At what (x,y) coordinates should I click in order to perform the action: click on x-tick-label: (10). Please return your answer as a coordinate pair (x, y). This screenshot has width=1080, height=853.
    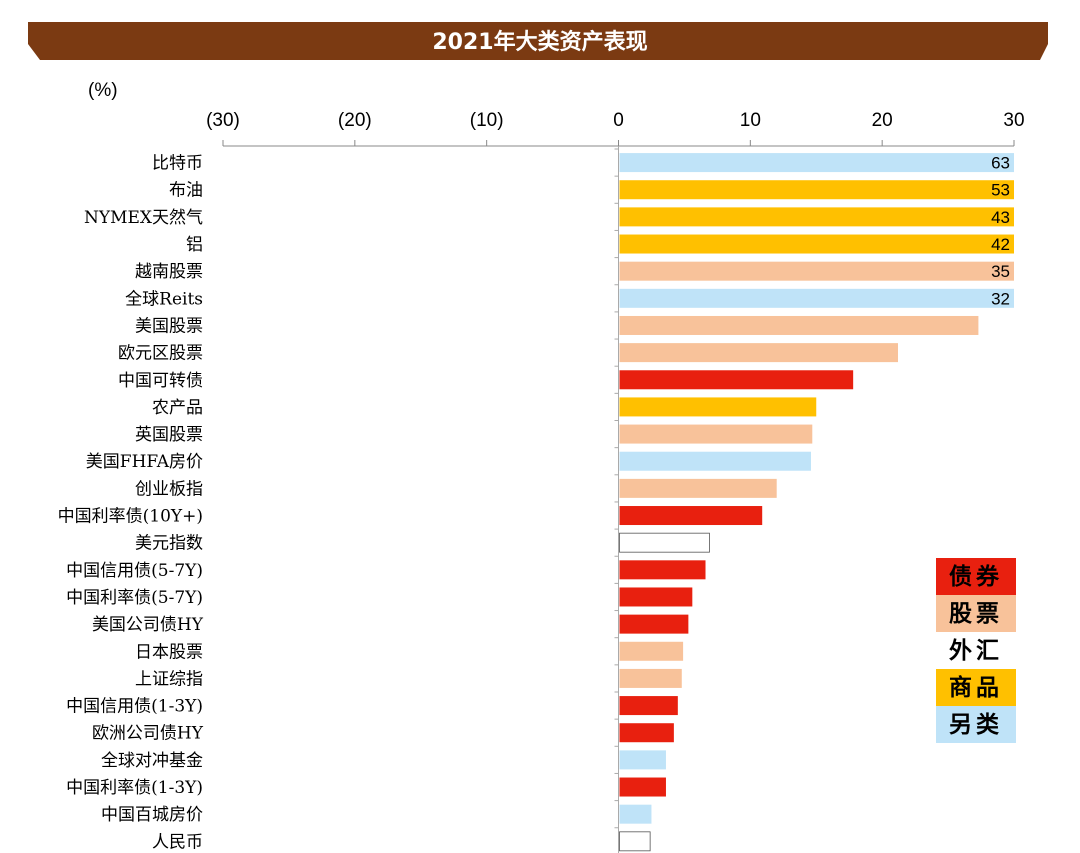
    Looking at the image, I should click on (487, 120).